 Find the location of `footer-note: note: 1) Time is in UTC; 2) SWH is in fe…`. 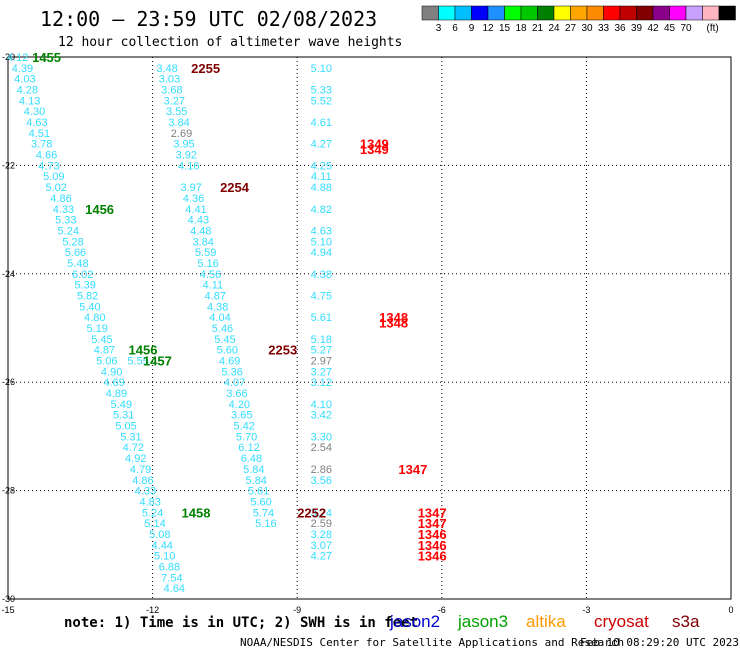

footer-note: note: 1) Time is in UTC; 2) SWH is in fe… is located at coordinates (241, 623).